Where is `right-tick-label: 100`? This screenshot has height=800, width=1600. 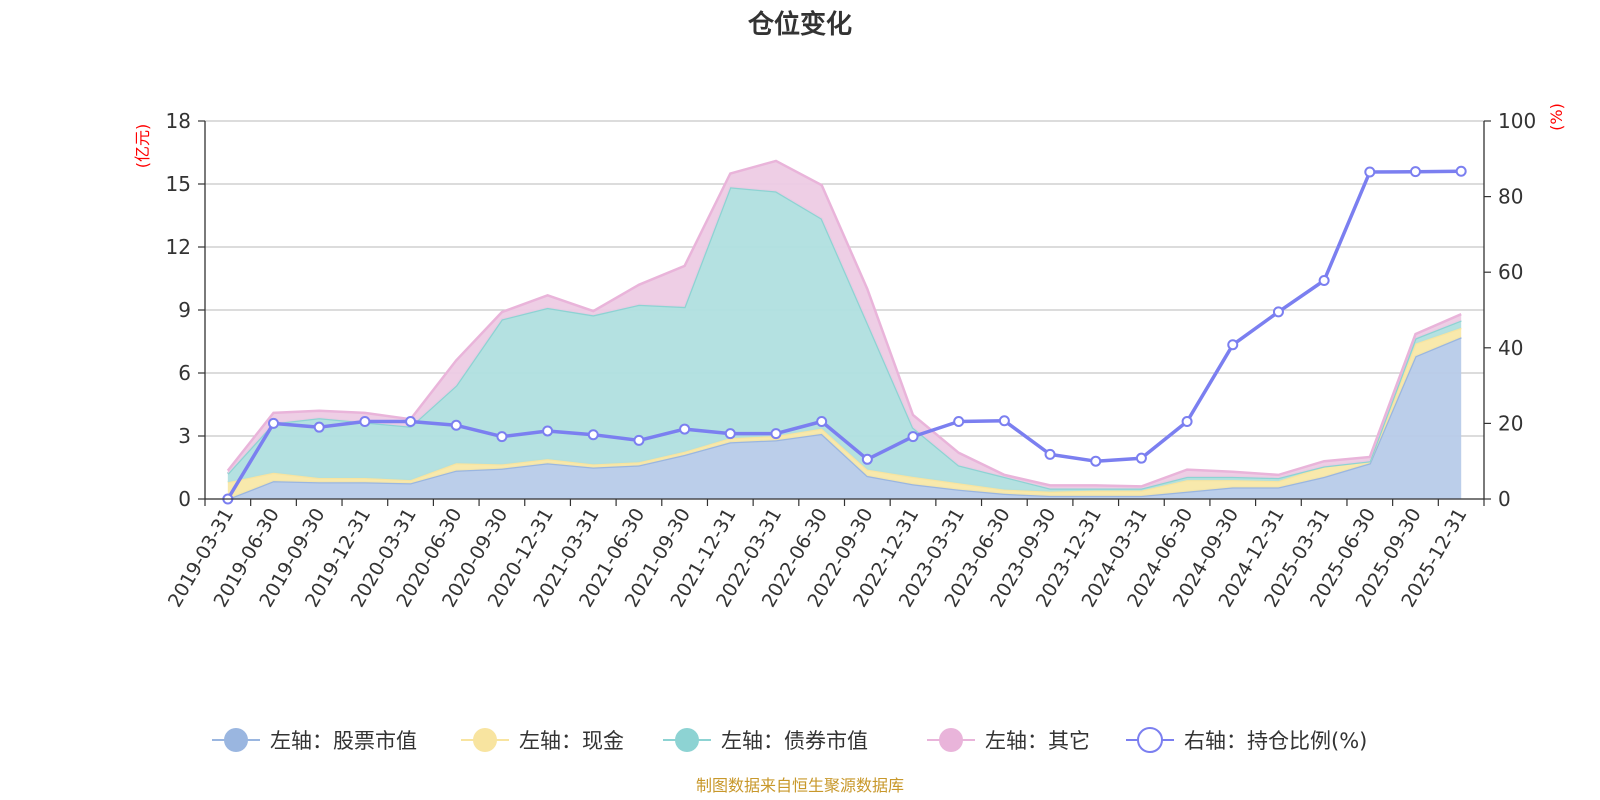 right-tick-label: 100 is located at coordinates (1517, 121).